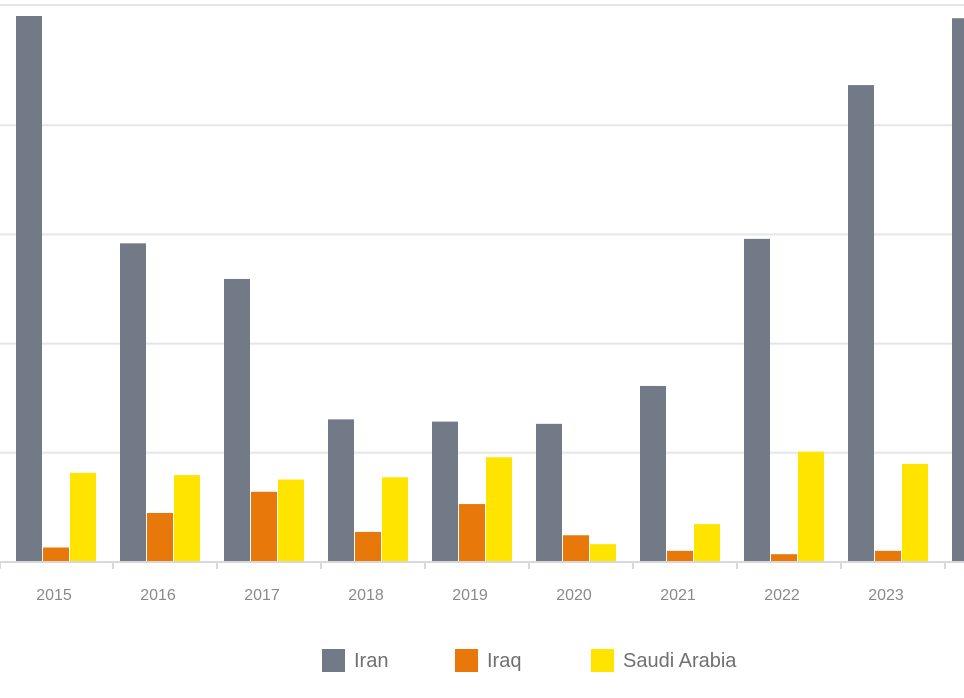  What do you see at coordinates (549, 492) in the screenshot?
I see `bar-iran-2020` at bounding box center [549, 492].